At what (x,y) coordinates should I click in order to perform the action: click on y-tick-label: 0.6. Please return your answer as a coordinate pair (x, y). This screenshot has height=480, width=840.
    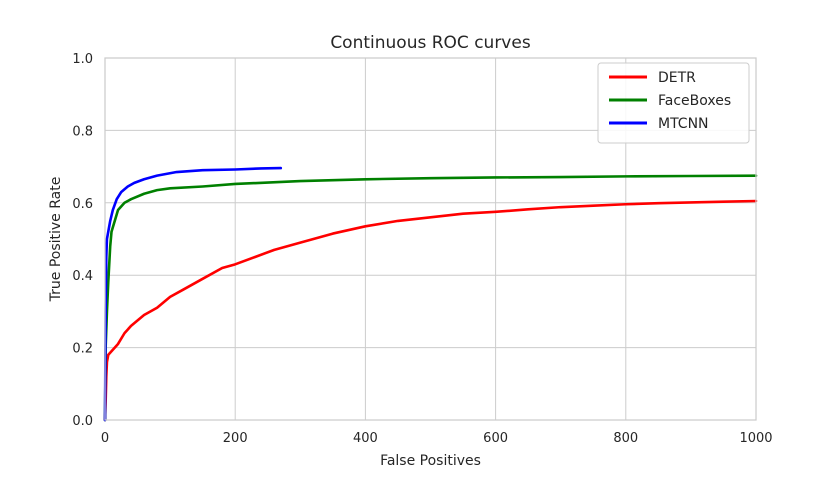
    Looking at the image, I should click on (82, 204).